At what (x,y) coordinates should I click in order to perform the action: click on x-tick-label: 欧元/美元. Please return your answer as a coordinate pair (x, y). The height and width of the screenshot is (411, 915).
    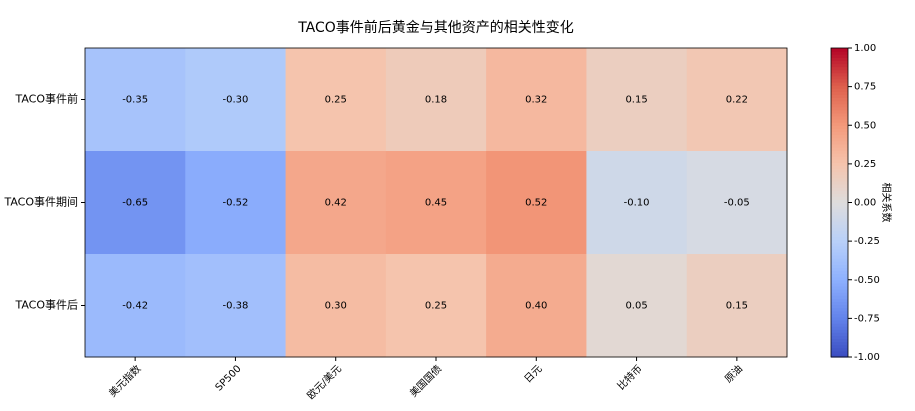
    Looking at the image, I should click on (324, 382).